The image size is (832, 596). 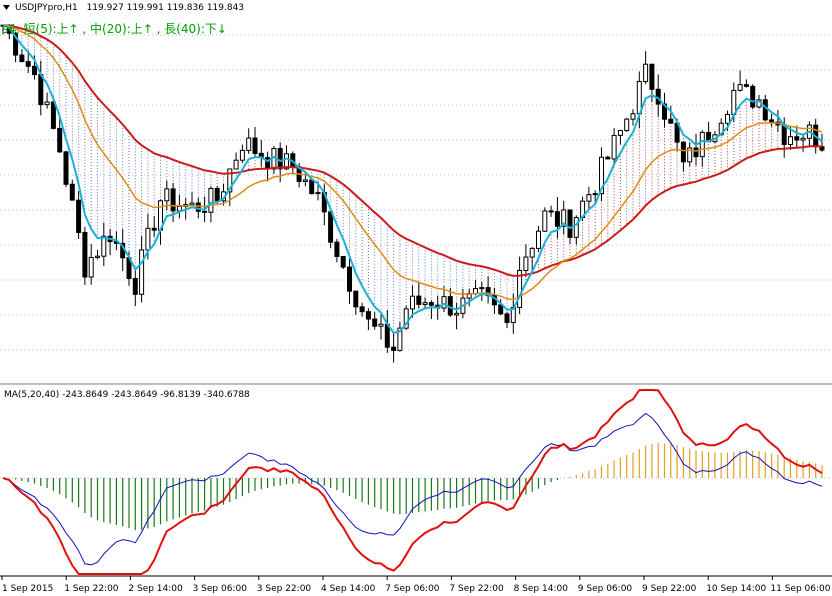 What do you see at coordinates (155, 589) in the screenshot?
I see `x-tick-label: 2 Sep 14:00` at bounding box center [155, 589].